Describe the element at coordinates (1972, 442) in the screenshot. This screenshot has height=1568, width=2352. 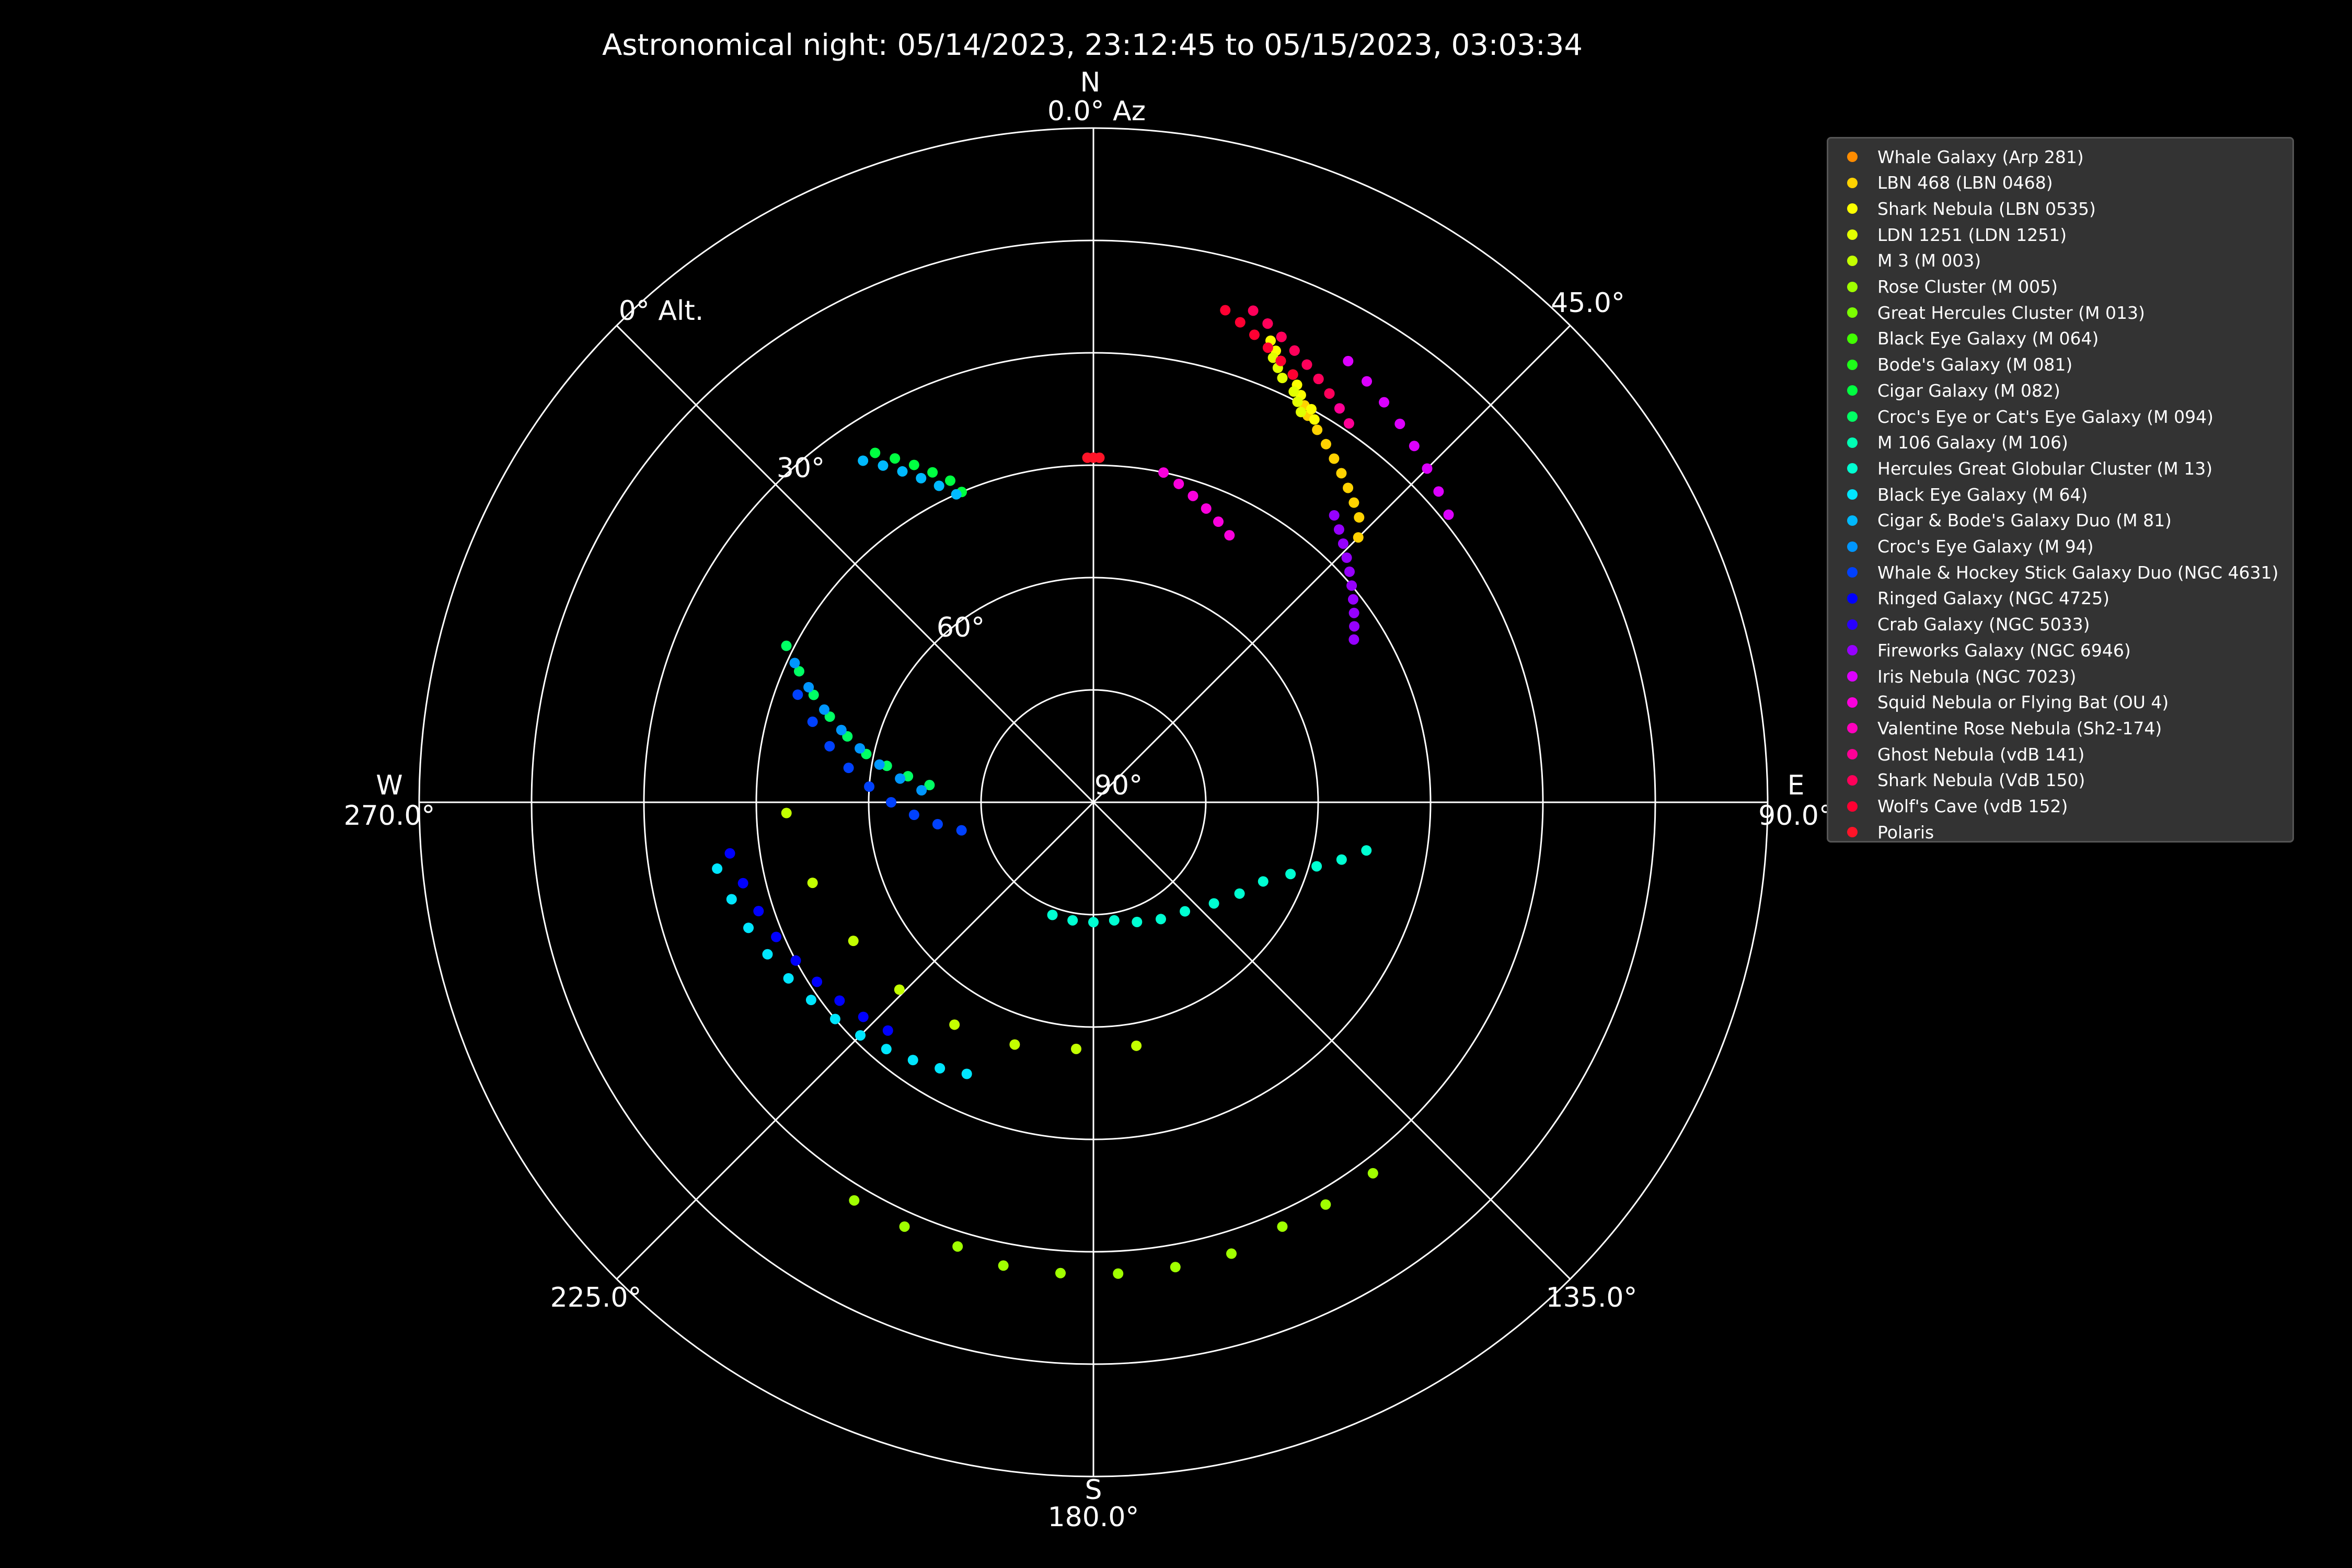
I see `legend-label: M 106 Galaxy (M 106)` at that location.